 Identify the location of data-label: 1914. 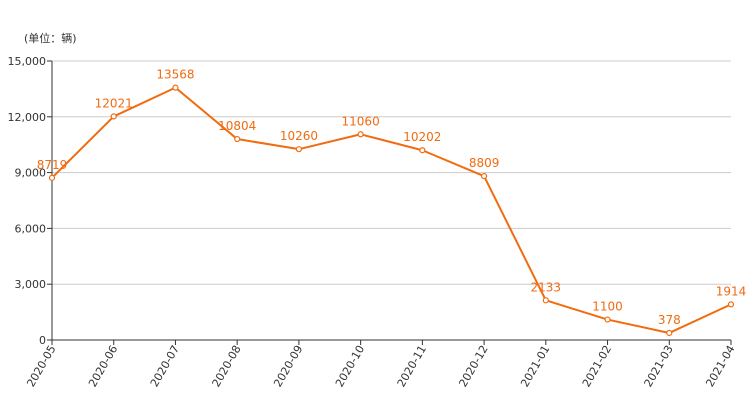
(731, 291).